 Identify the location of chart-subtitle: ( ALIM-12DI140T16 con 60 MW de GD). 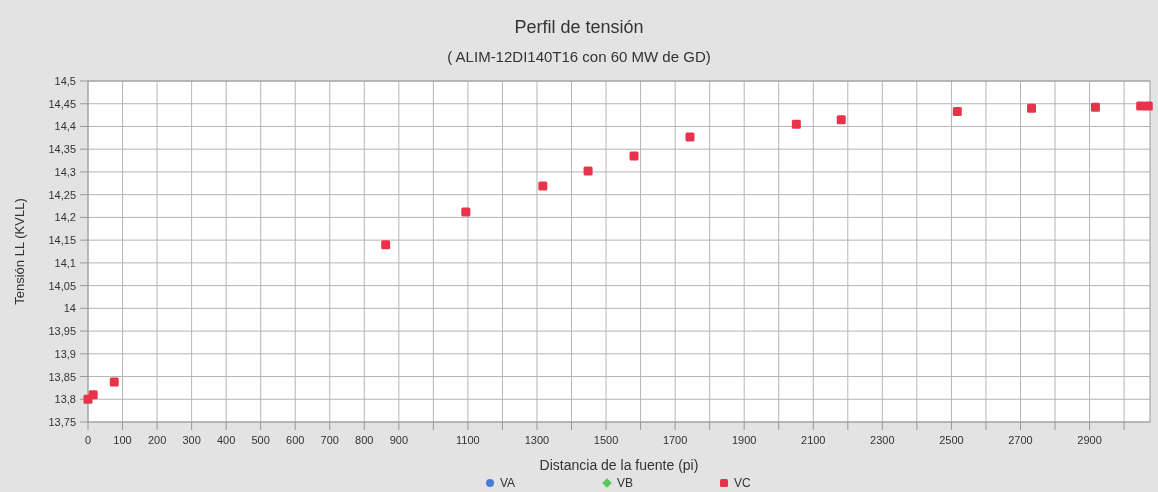
(579, 56).